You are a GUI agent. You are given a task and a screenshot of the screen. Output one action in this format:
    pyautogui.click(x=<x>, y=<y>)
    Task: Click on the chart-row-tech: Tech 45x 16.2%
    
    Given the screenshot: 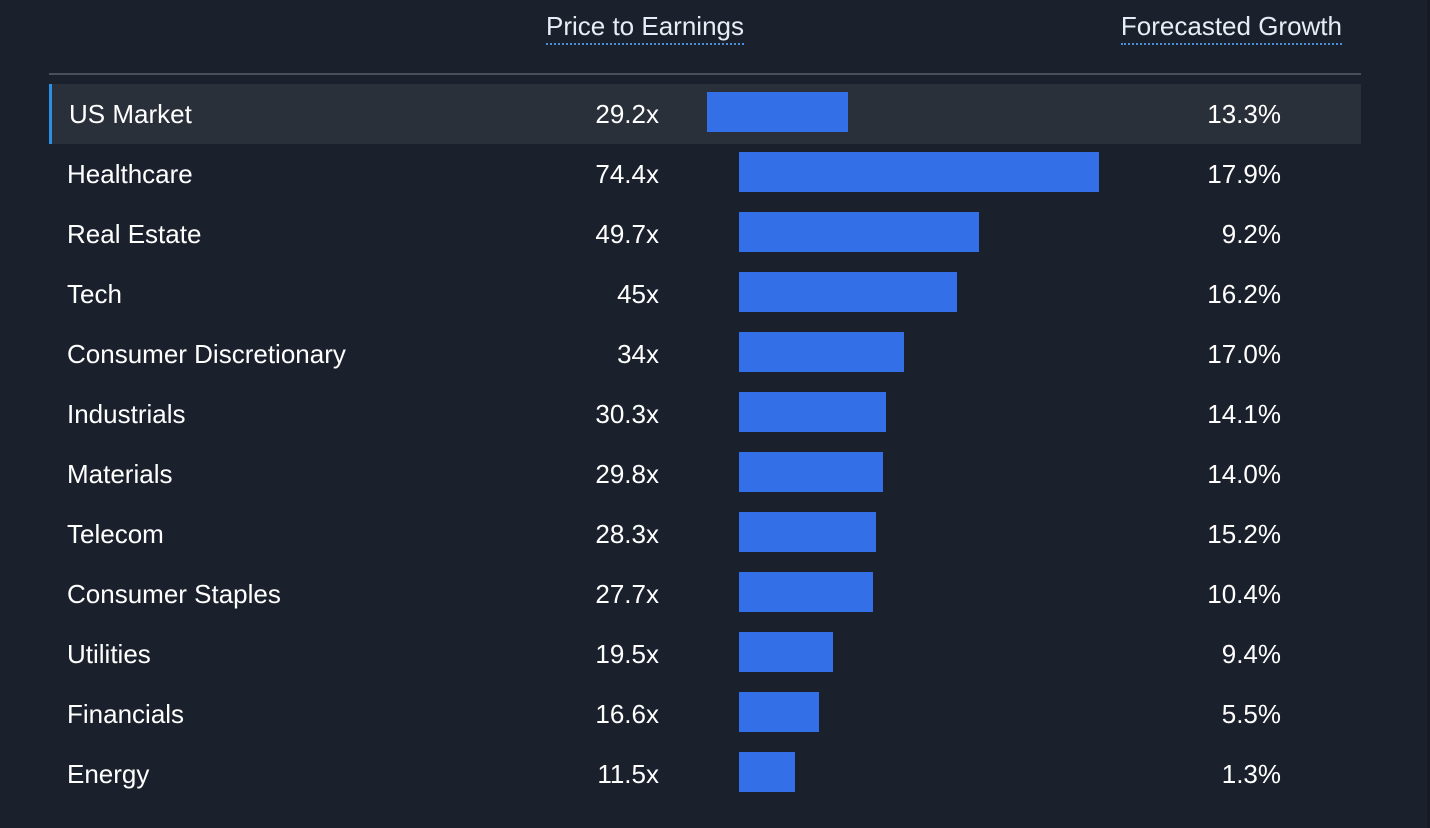 What is the action you would take?
    pyautogui.click(x=705, y=294)
    